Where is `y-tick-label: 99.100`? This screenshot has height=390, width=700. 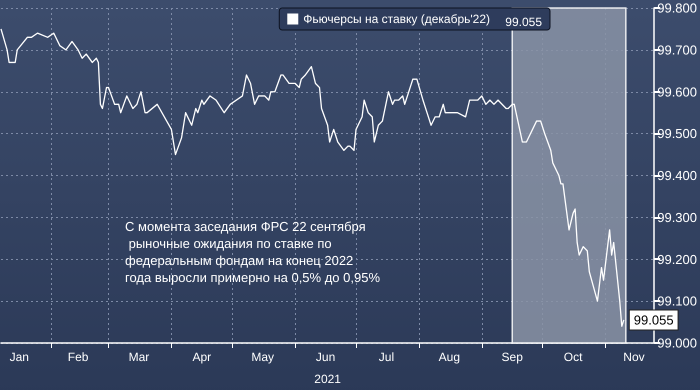 y-tick-label: 99.100 is located at coordinates (677, 301).